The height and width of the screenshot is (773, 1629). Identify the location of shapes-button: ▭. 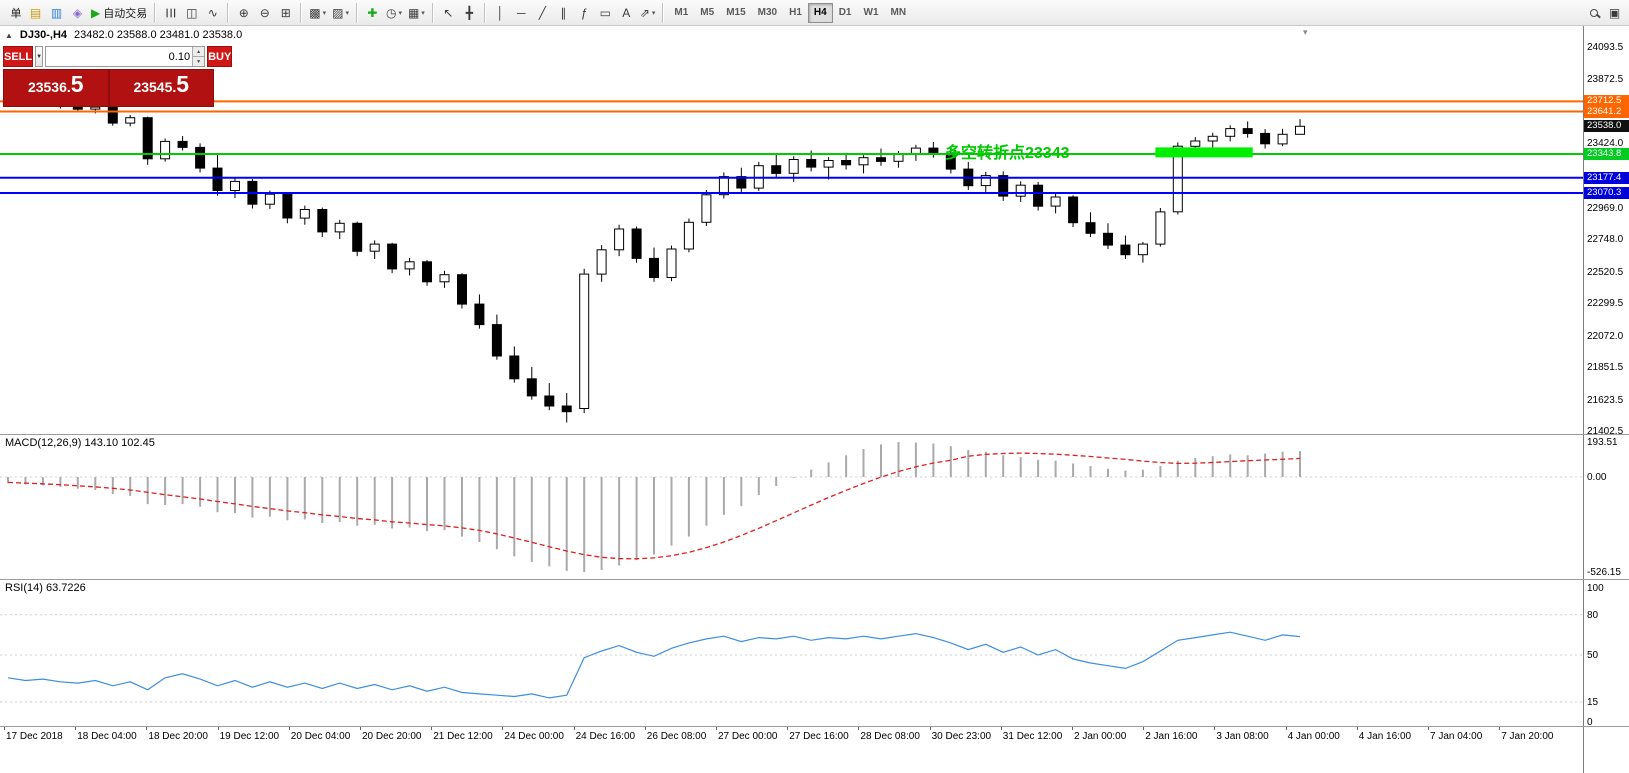
(605, 13).